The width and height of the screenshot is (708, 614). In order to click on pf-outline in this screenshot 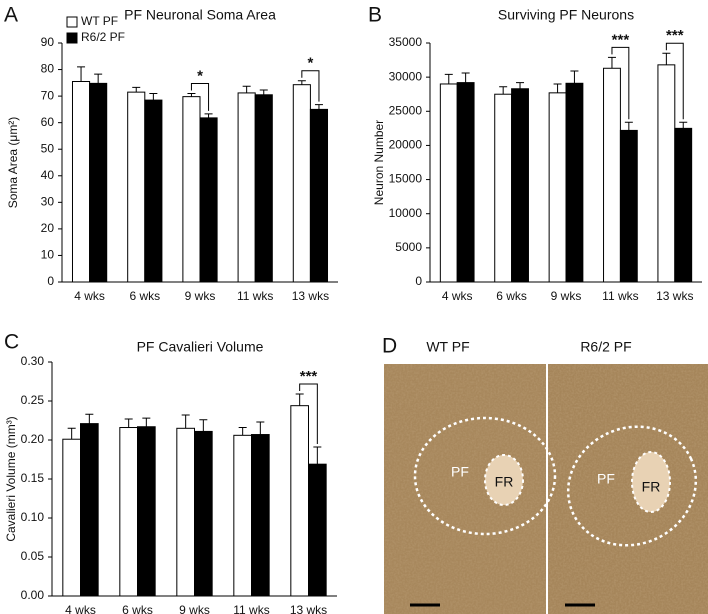, I will do `click(632, 486)`.